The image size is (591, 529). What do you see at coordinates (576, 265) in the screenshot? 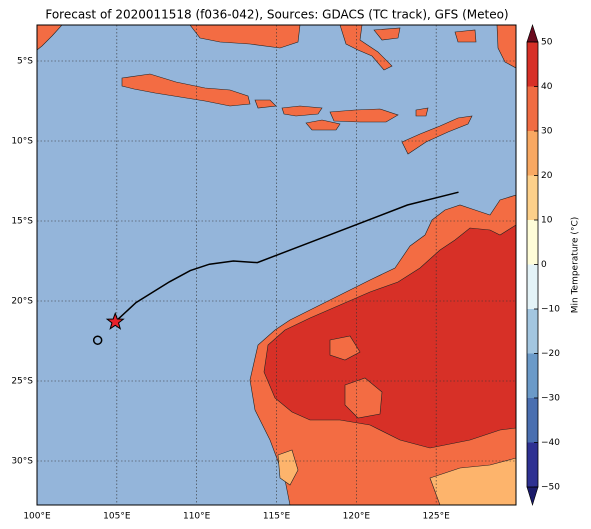
I see `colorbar-label: Min Temperature (°C)` at bounding box center [576, 265].